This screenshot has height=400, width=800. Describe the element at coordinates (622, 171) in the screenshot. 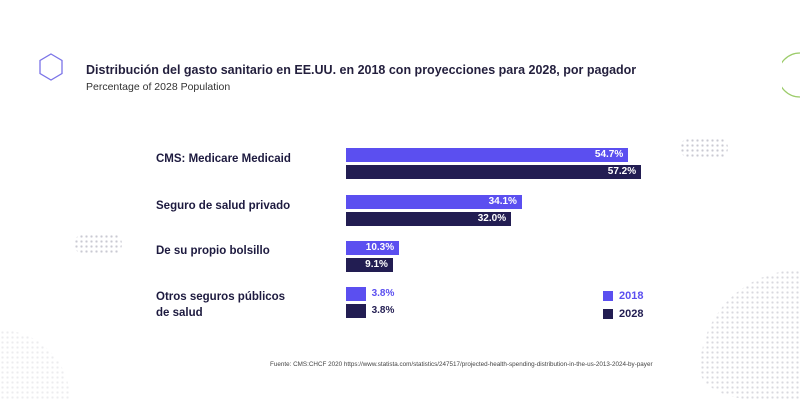

I see `data-label: 57.2%` at that location.